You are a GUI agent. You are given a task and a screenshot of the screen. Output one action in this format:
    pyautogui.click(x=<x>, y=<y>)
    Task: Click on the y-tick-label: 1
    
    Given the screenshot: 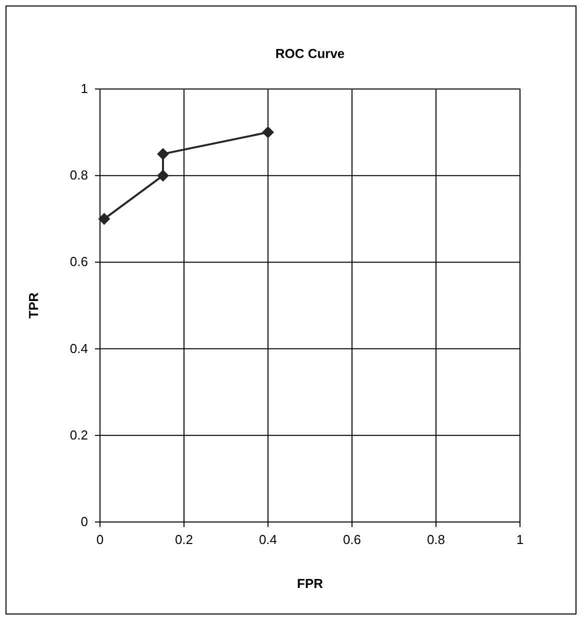 What is the action you would take?
    pyautogui.click(x=84, y=88)
    